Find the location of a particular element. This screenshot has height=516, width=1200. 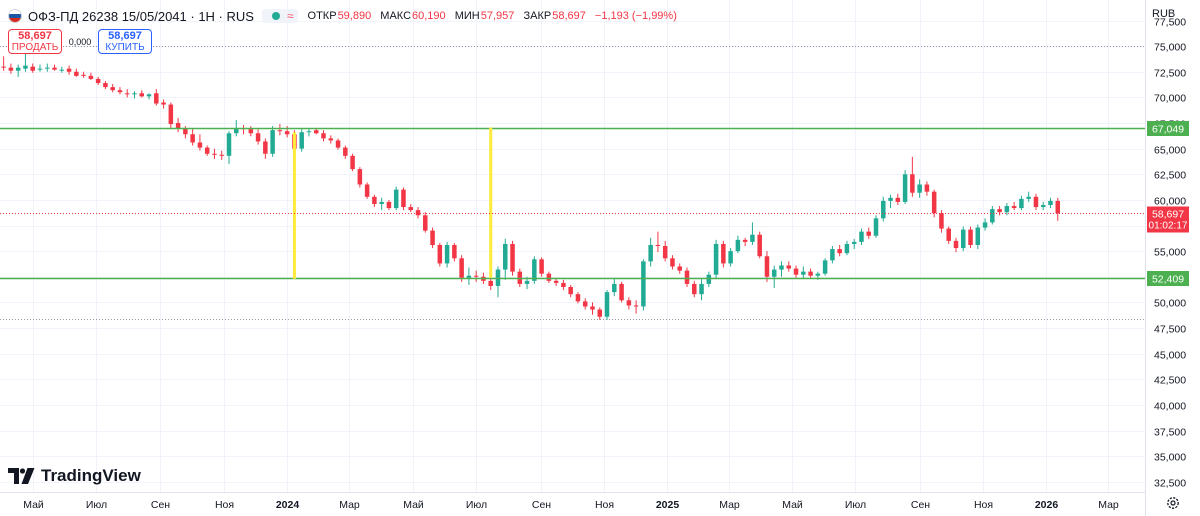

price-tick-label: 55,000 is located at coordinates (1170, 253).